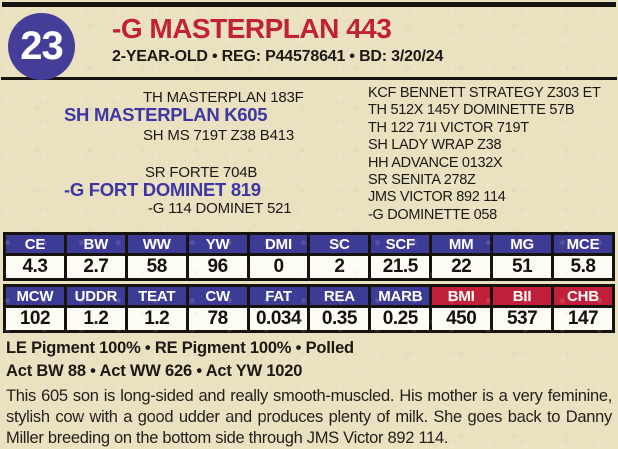 The image size is (618, 449). I want to click on epd-header-cell: MM, so click(461, 244).